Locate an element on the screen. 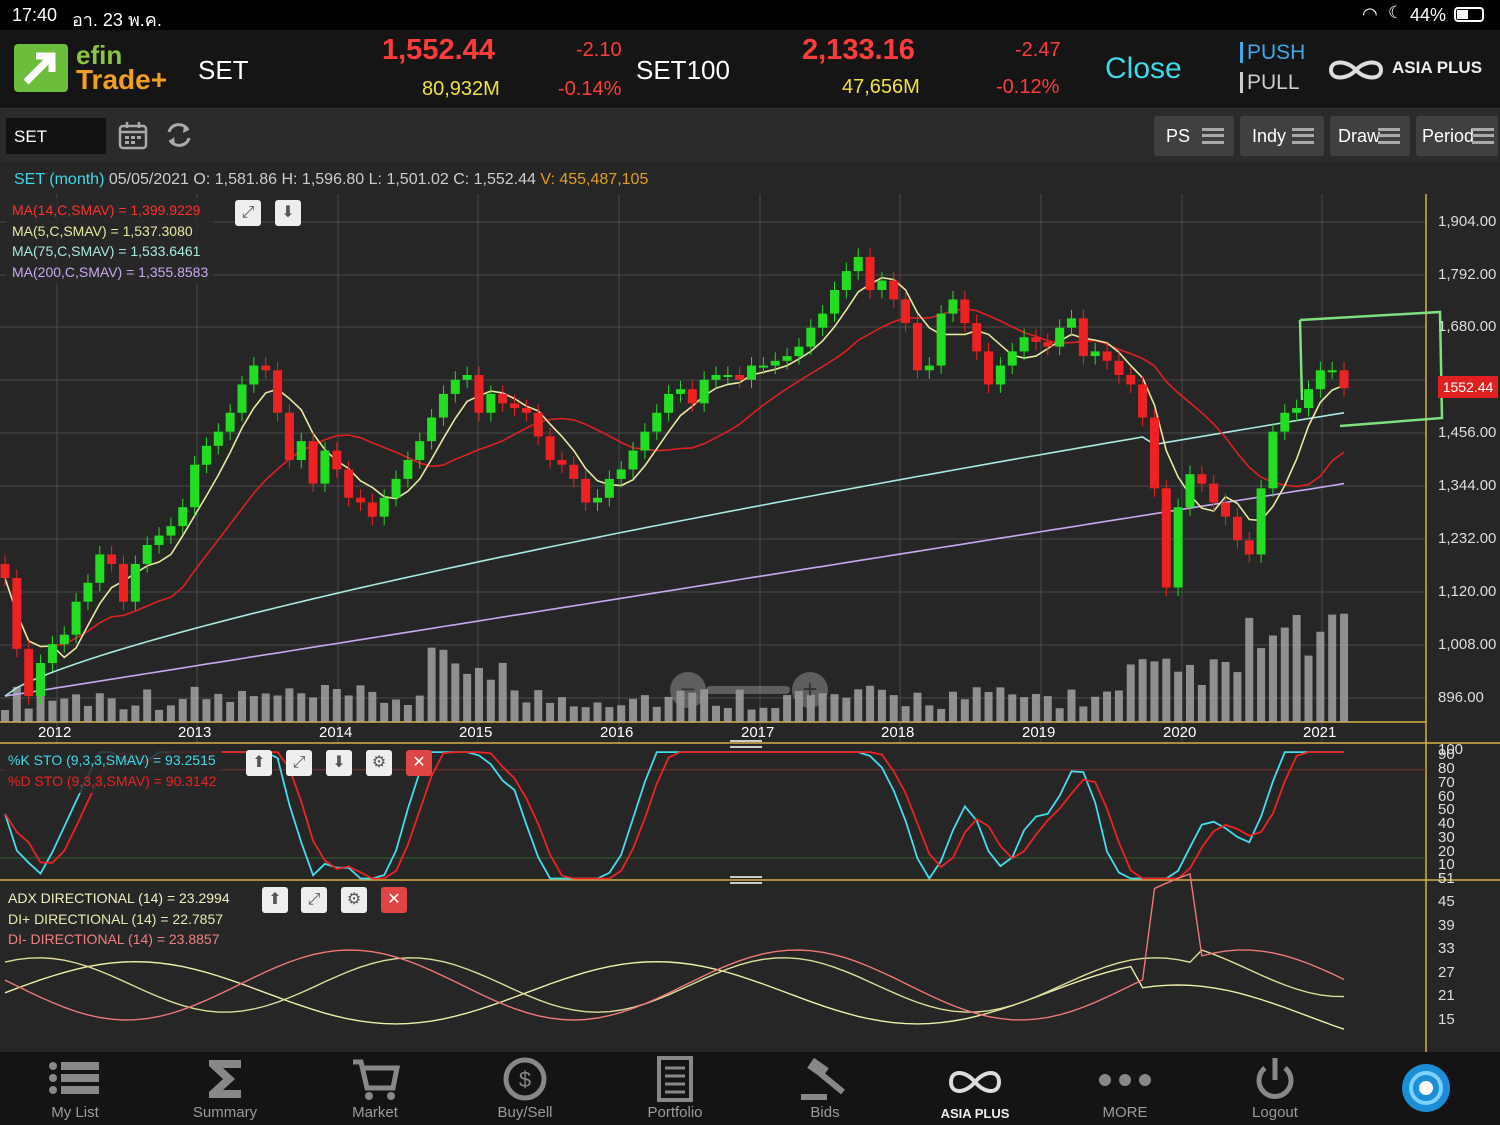 The image size is (1500, 1125). year-label: 2015 is located at coordinates (476, 732).